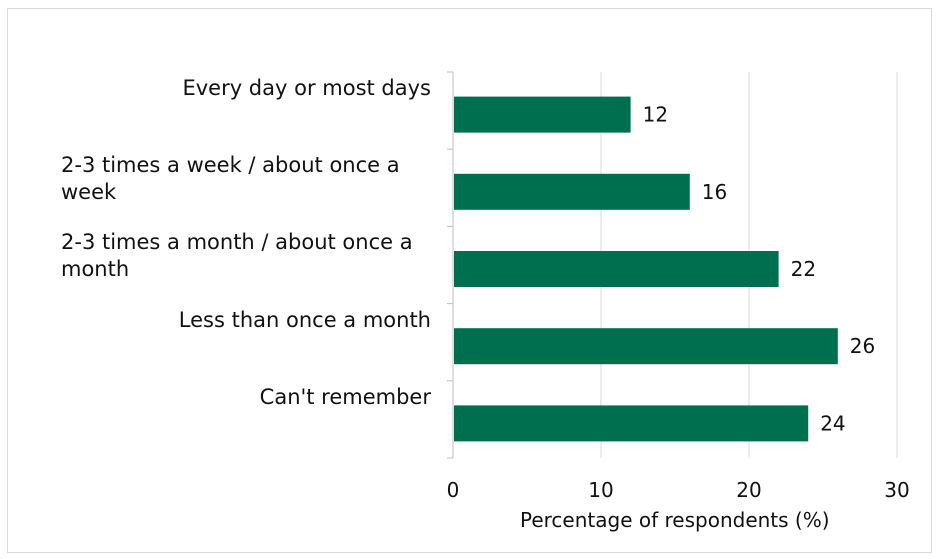 The image size is (939, 559). I want to click on category-label: Can't remember, so click(345, 396).